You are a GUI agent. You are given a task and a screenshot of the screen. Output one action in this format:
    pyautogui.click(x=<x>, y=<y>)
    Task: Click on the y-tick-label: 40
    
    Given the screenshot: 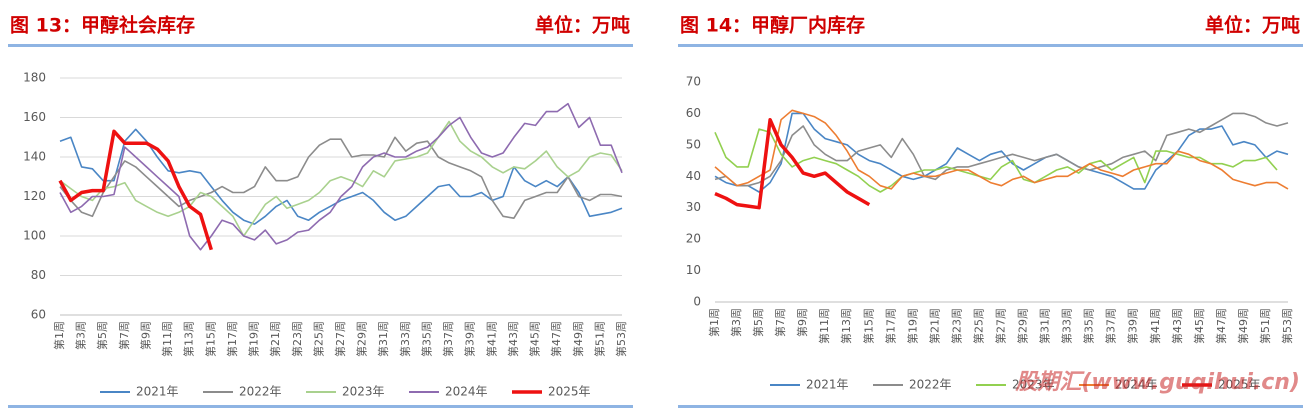 What is the action you would take?
    pyautogui.click(x=693, y=176)
    